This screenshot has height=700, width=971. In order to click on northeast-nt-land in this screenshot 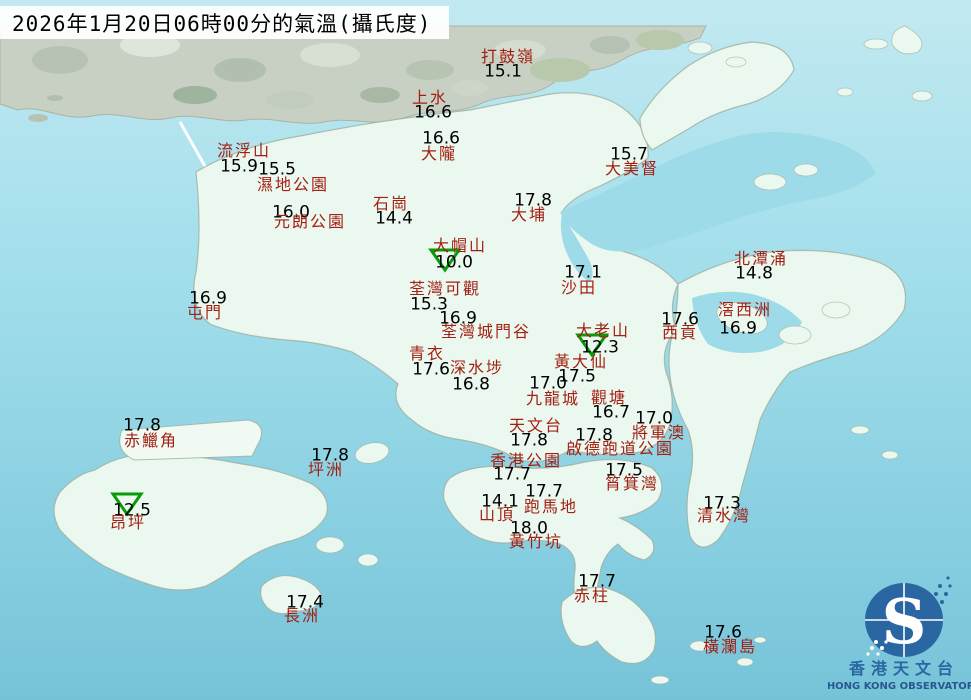, I will do `click(717, 96)`.